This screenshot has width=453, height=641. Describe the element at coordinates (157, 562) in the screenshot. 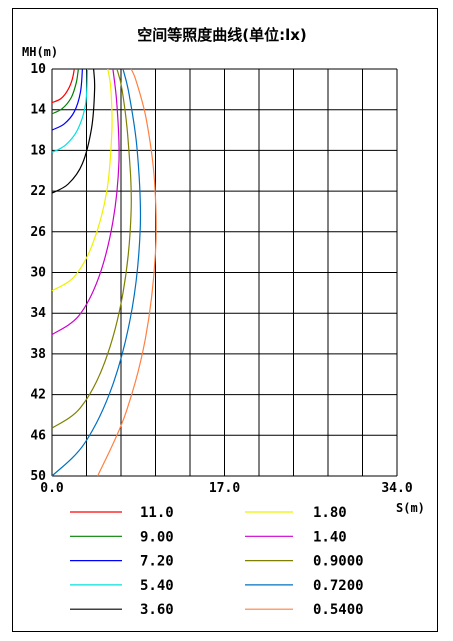

I see `legend-label: 7.20` at that location.